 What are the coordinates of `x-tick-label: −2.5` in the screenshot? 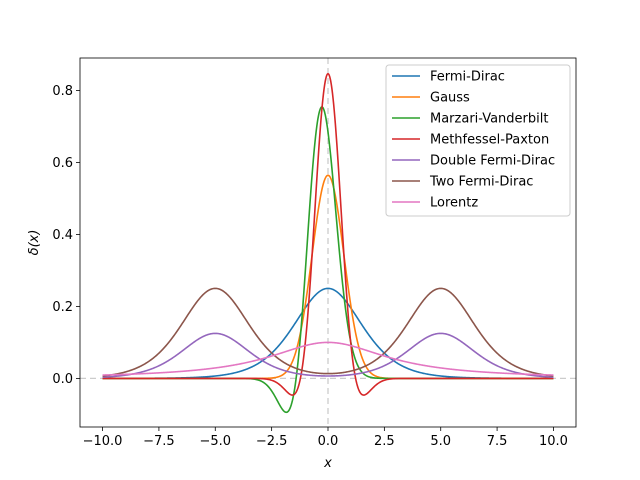 It's located at (272, 441).